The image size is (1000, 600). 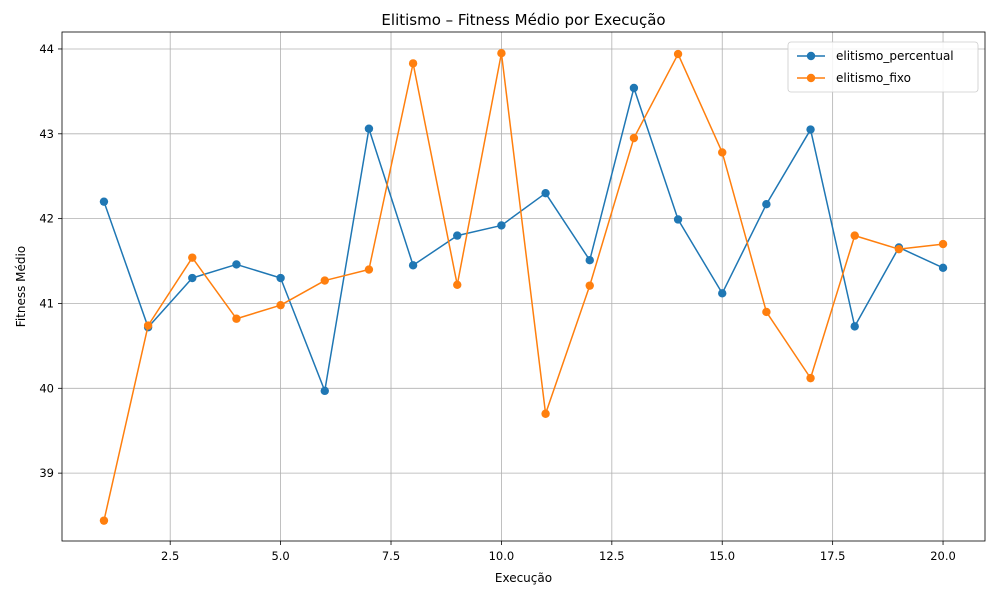 What do you see at coordinates (895, 56) in the screenshot?
I see `legend-label-elitismo-percentual: elitismo_percentual` at bounding box center [895, 56].